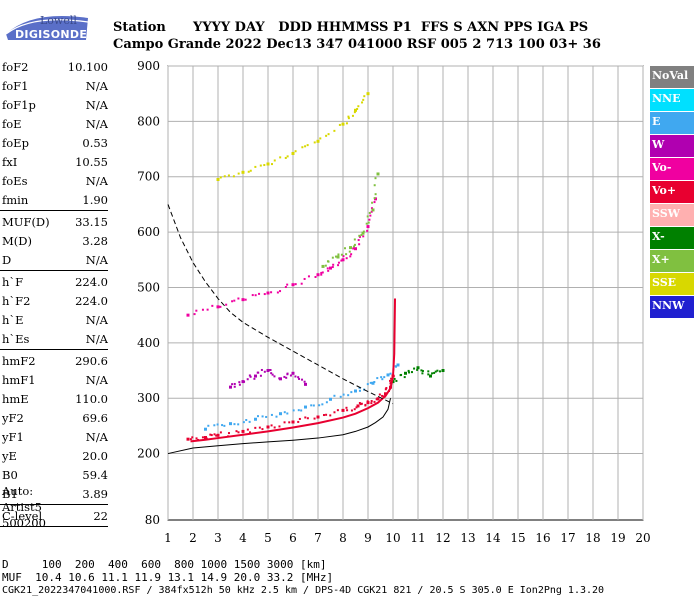 Image resolution: width=700 pixels, height=600 pixels. Describe the element at coordinates (95, 241) in the screenshot. I see `param-value: 3.28` at that location.